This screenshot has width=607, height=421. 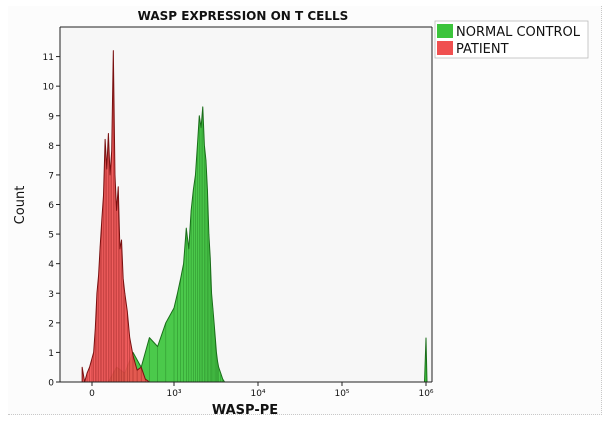 What do you see at coordinates (51, 206) in the screenshot?
I see `y-tick-label: 6` at bounding box center [51, 206].